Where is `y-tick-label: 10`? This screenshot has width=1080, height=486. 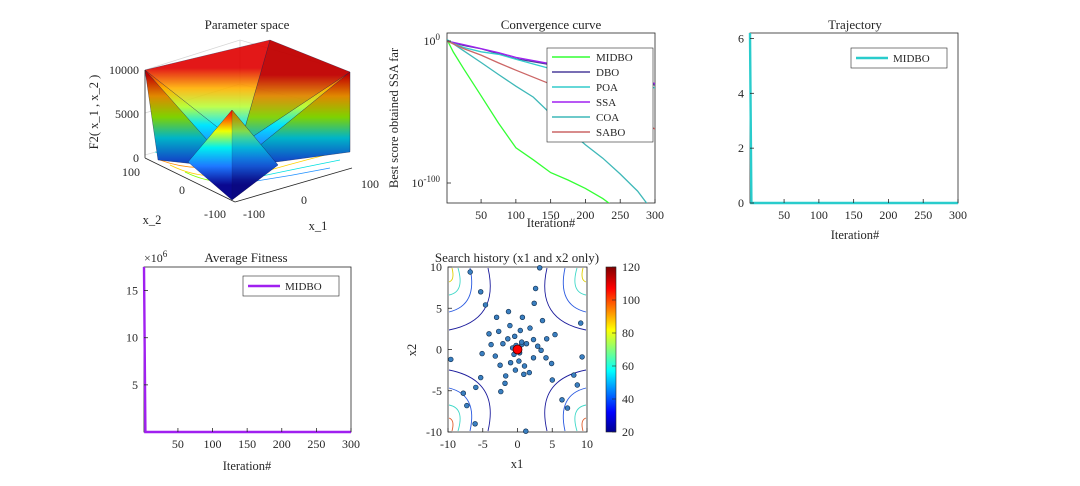
y-tick-label: 10 is located at coordinates (132, 338).